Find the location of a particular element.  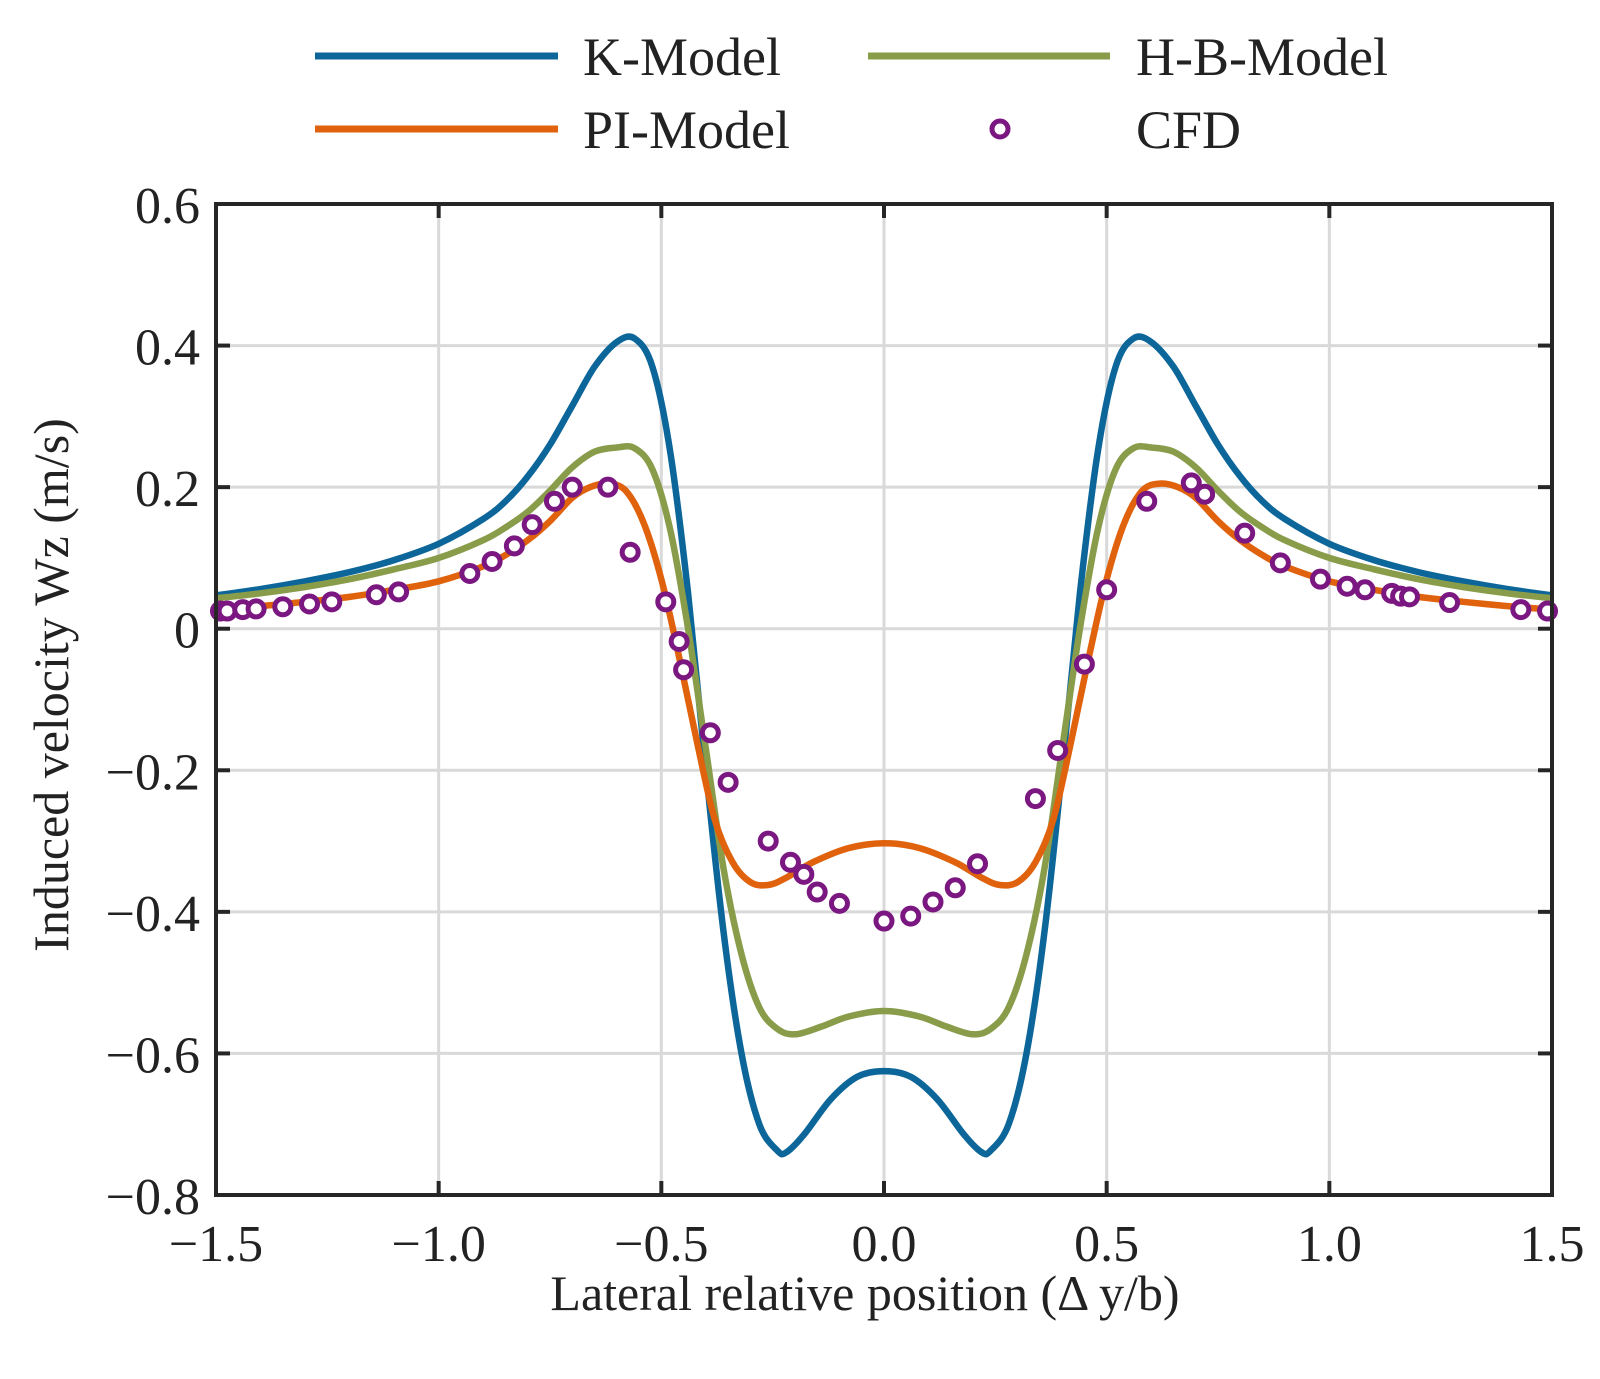

x-tick-label: −1.5 is located at coordinates (216, 1244).